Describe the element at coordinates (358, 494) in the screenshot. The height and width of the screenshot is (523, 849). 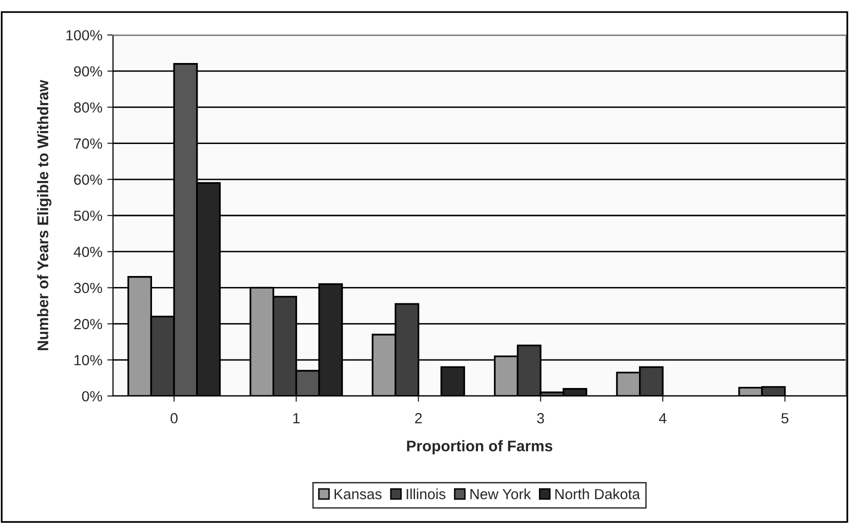
I see `legend-label: Kansas` at that location.